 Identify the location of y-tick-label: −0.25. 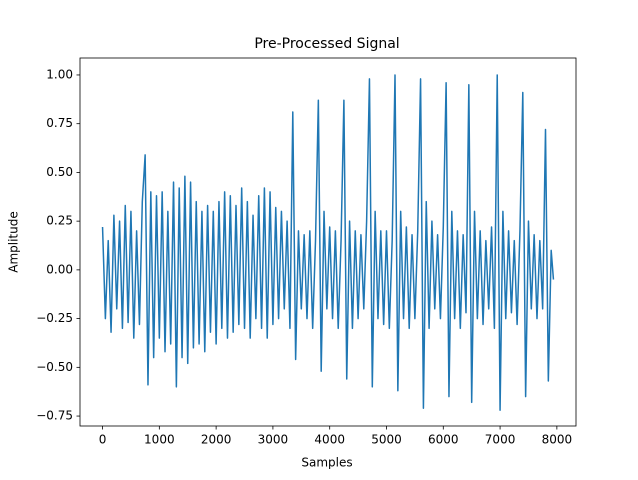
(54, 318).